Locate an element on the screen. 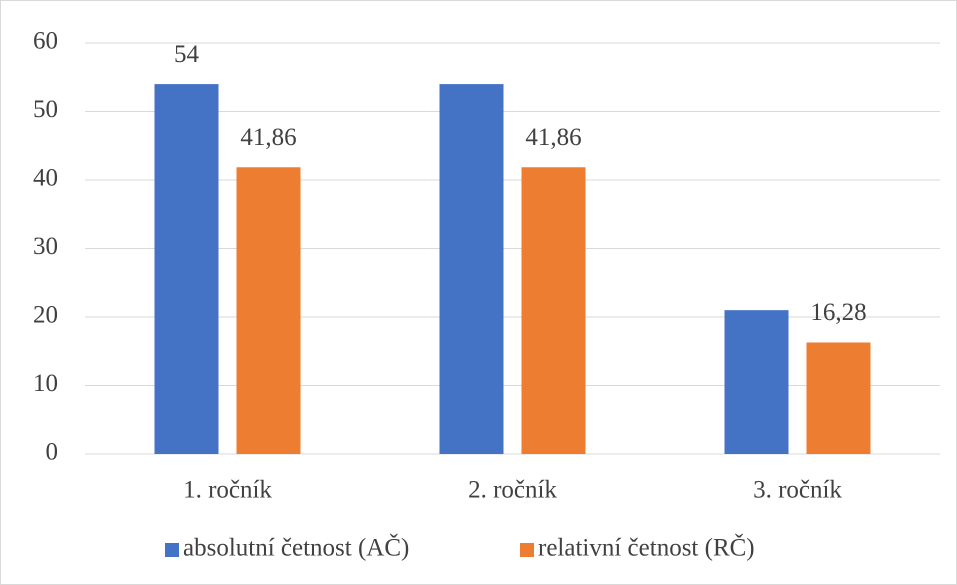  y-tick-label: 40 is located at coordinates (45, 178).